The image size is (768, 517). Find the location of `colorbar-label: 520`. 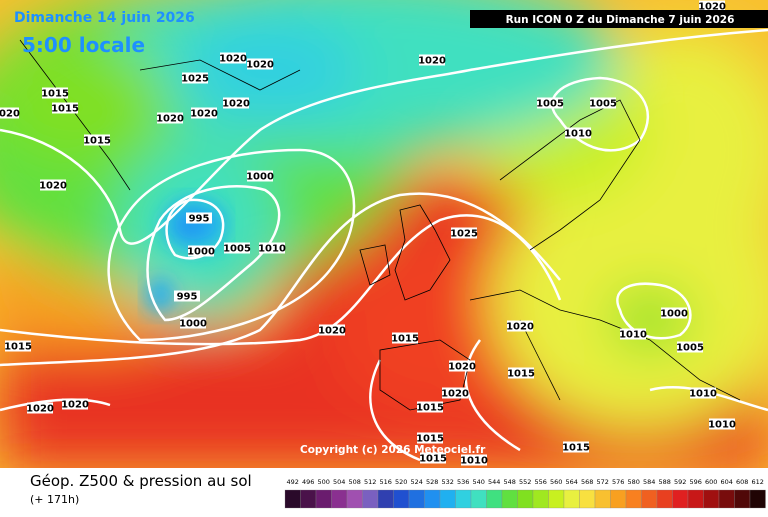

colorbar-label: 520 is located at coordinates (401, 482).